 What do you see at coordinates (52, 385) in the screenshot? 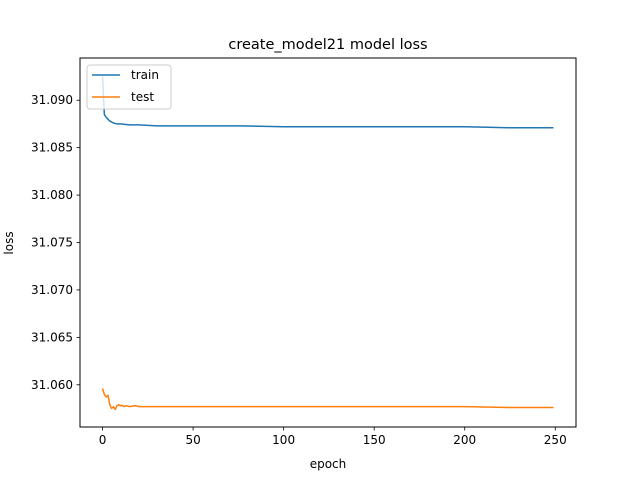
I see `y-tick-label: 31.060` at bounding box center [52, 385].